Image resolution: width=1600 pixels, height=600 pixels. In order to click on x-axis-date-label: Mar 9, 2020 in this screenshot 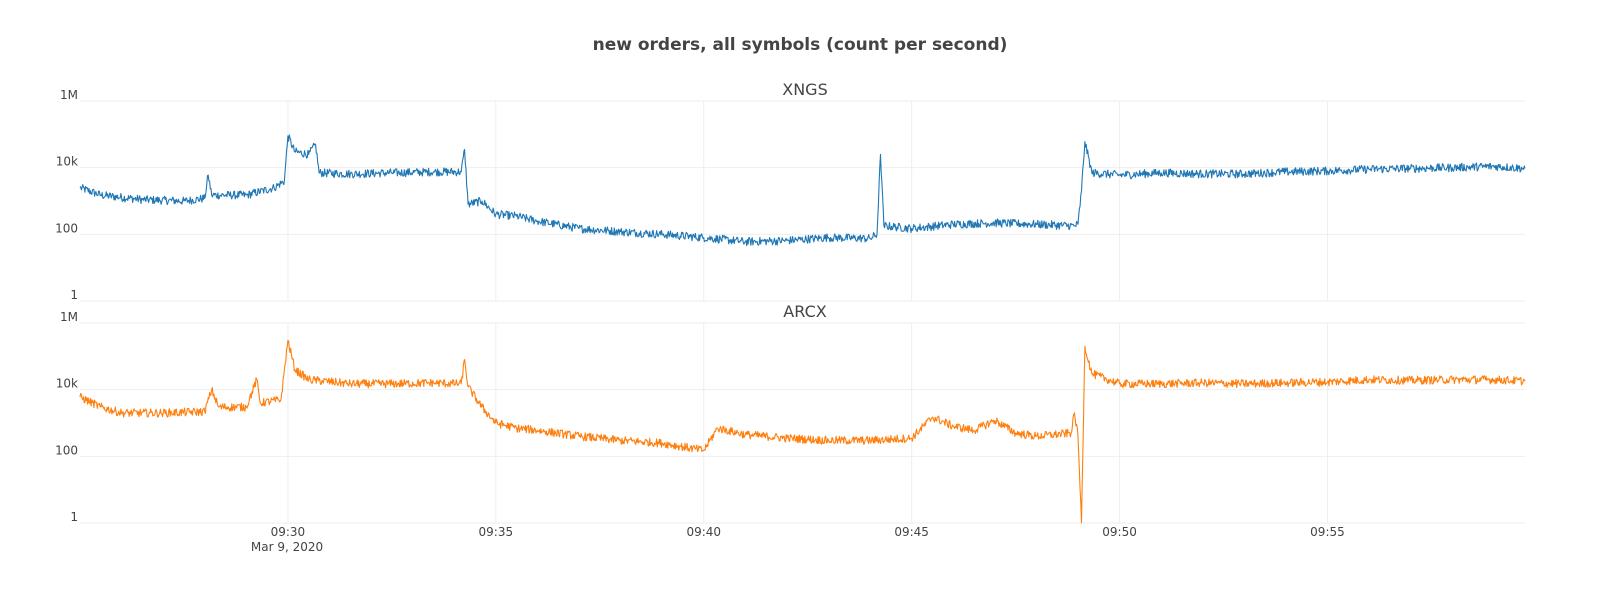, I will do `click(287, 547)`.